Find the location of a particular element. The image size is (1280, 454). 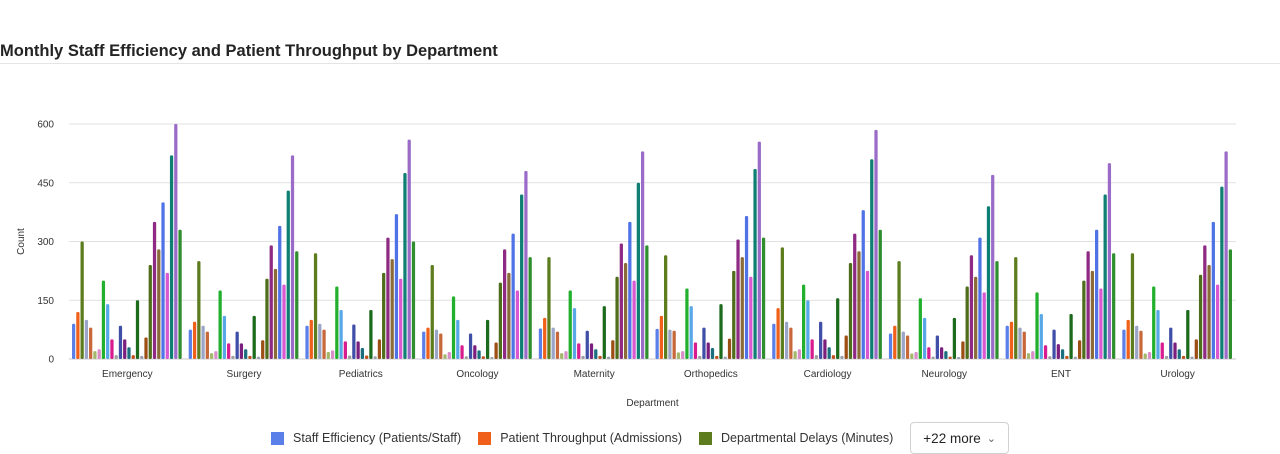

y-tick-label: 150 is located at coordinates (45, 301).